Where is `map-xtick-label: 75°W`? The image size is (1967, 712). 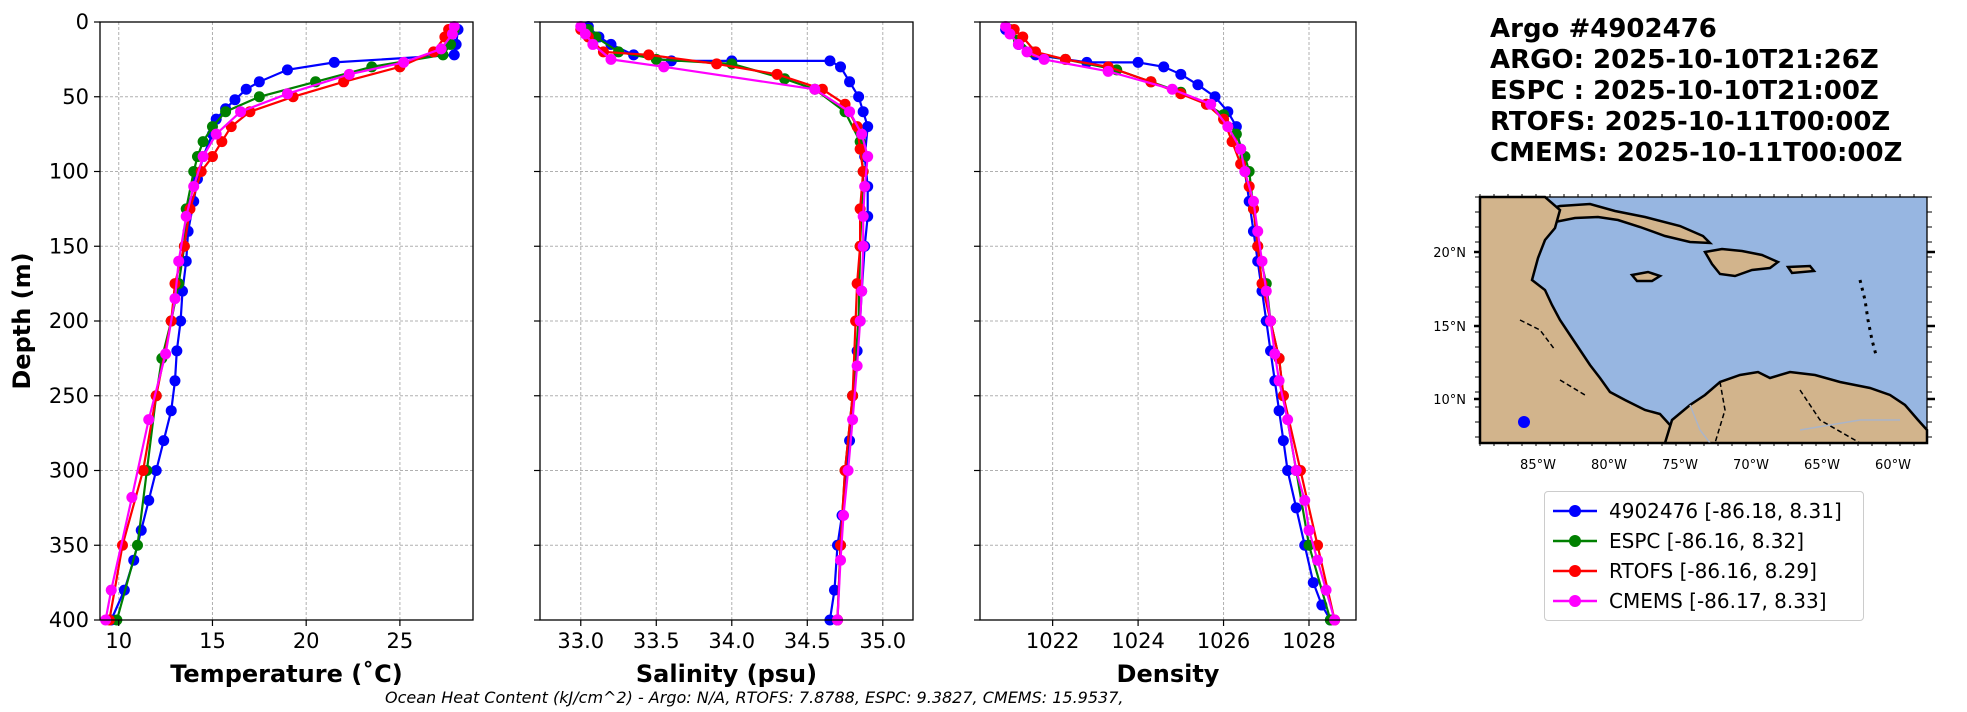 map-xtick-label: 75°W is located at coordinates (1680, 465).